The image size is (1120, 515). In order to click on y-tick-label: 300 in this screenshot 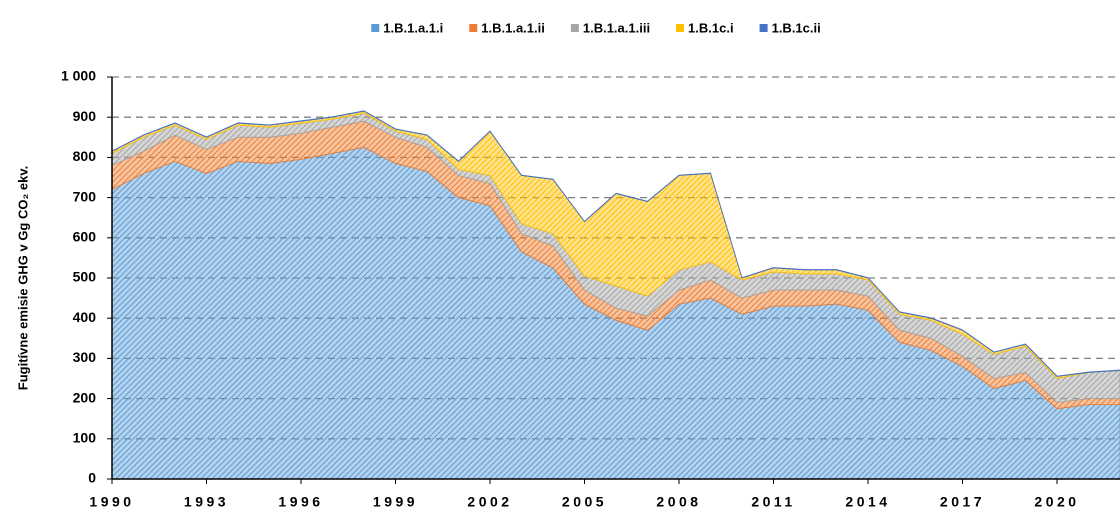, I will do `click(85, 357)`.